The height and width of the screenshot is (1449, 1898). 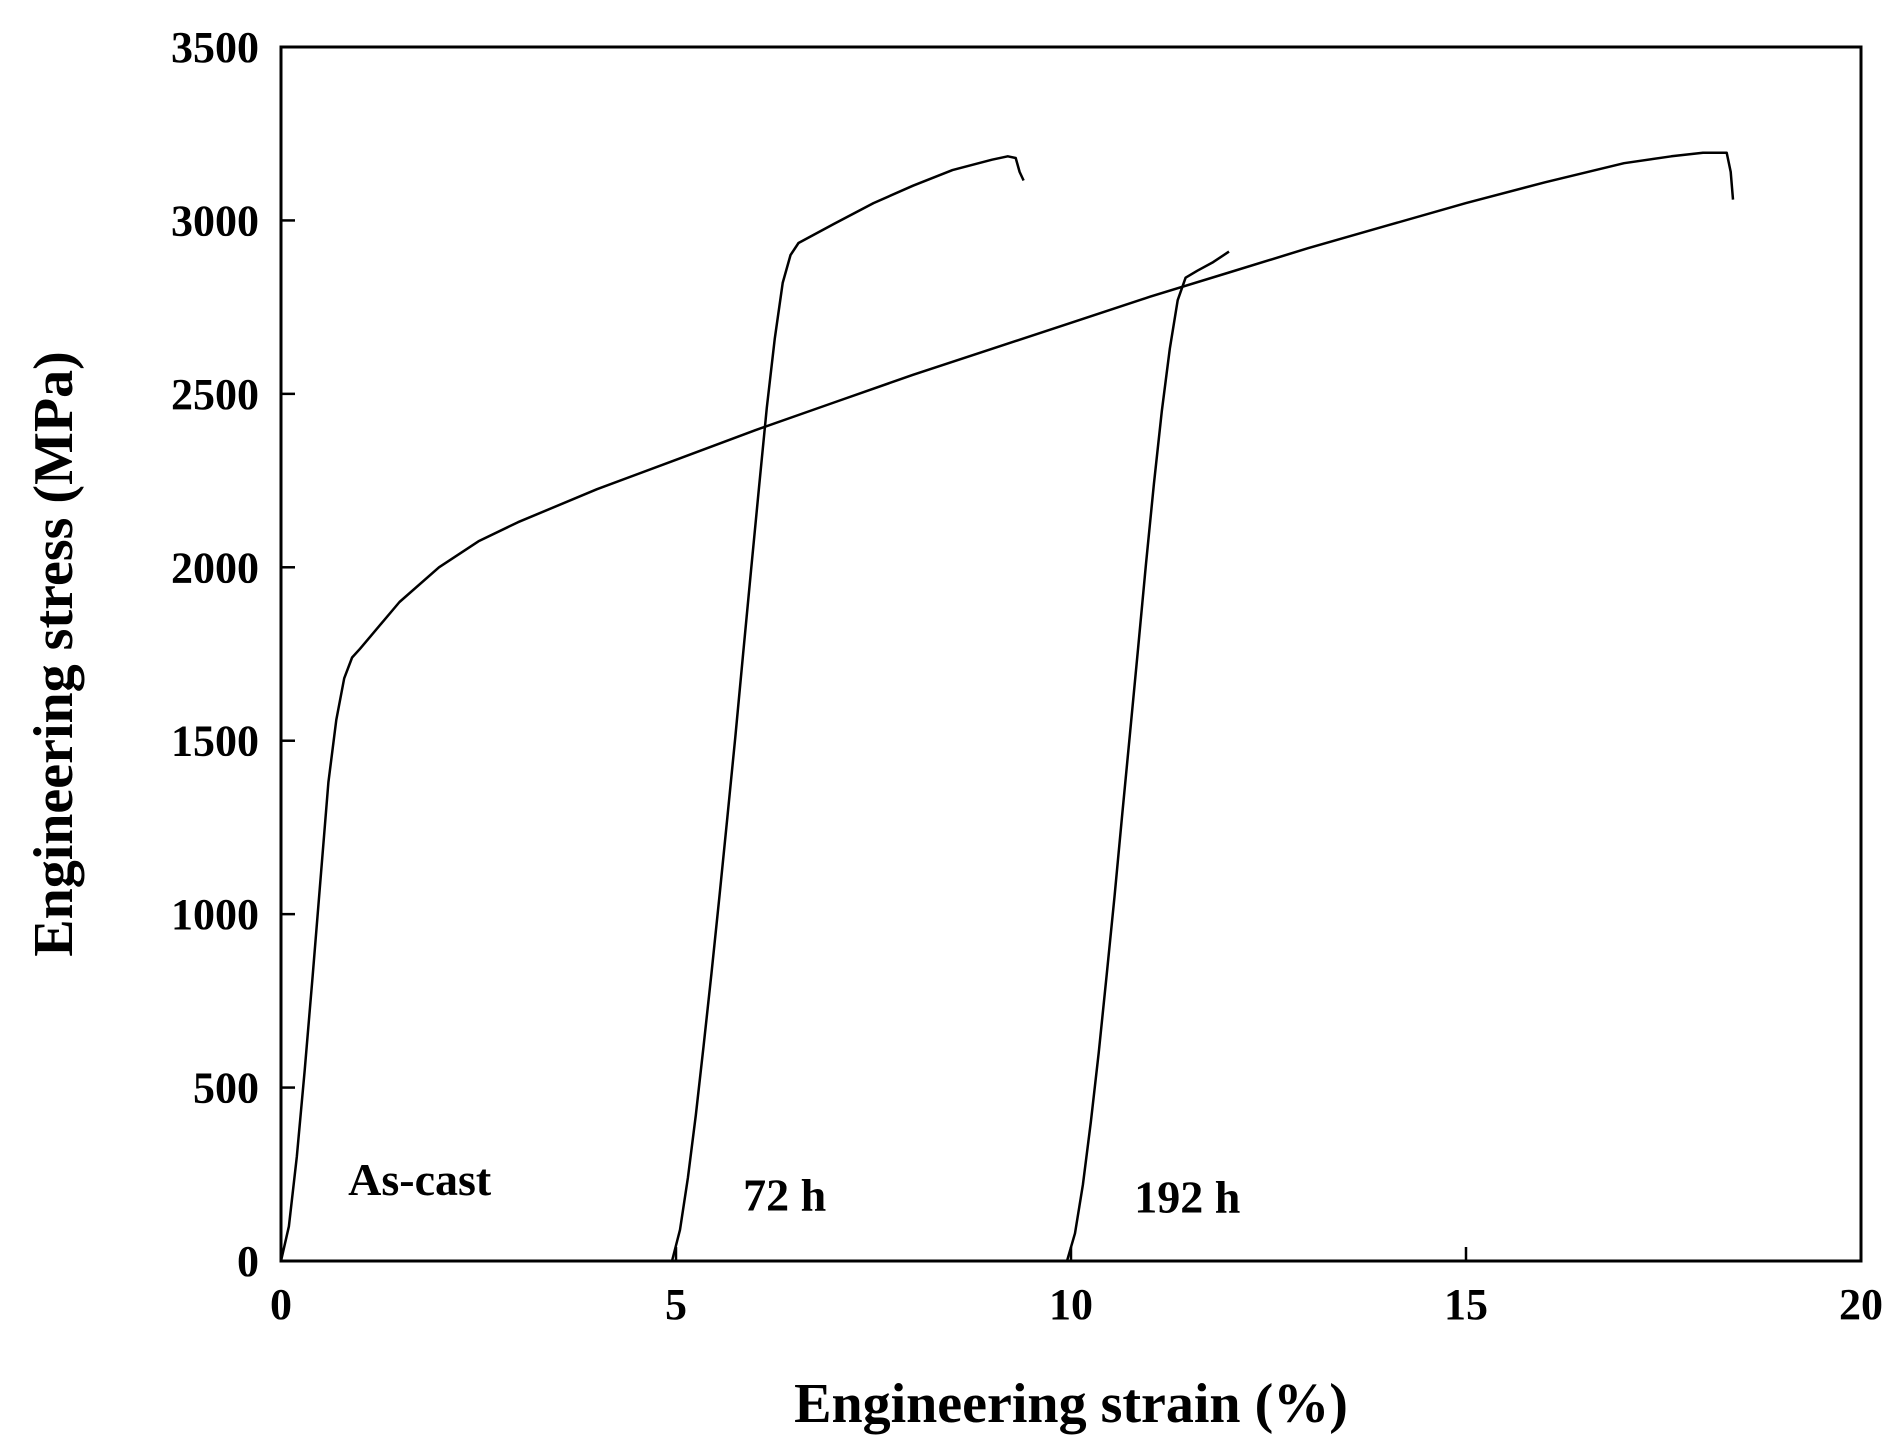 I want to click on series-labels: As-cast 72 h 192 h, so click(x=794, y=1188).